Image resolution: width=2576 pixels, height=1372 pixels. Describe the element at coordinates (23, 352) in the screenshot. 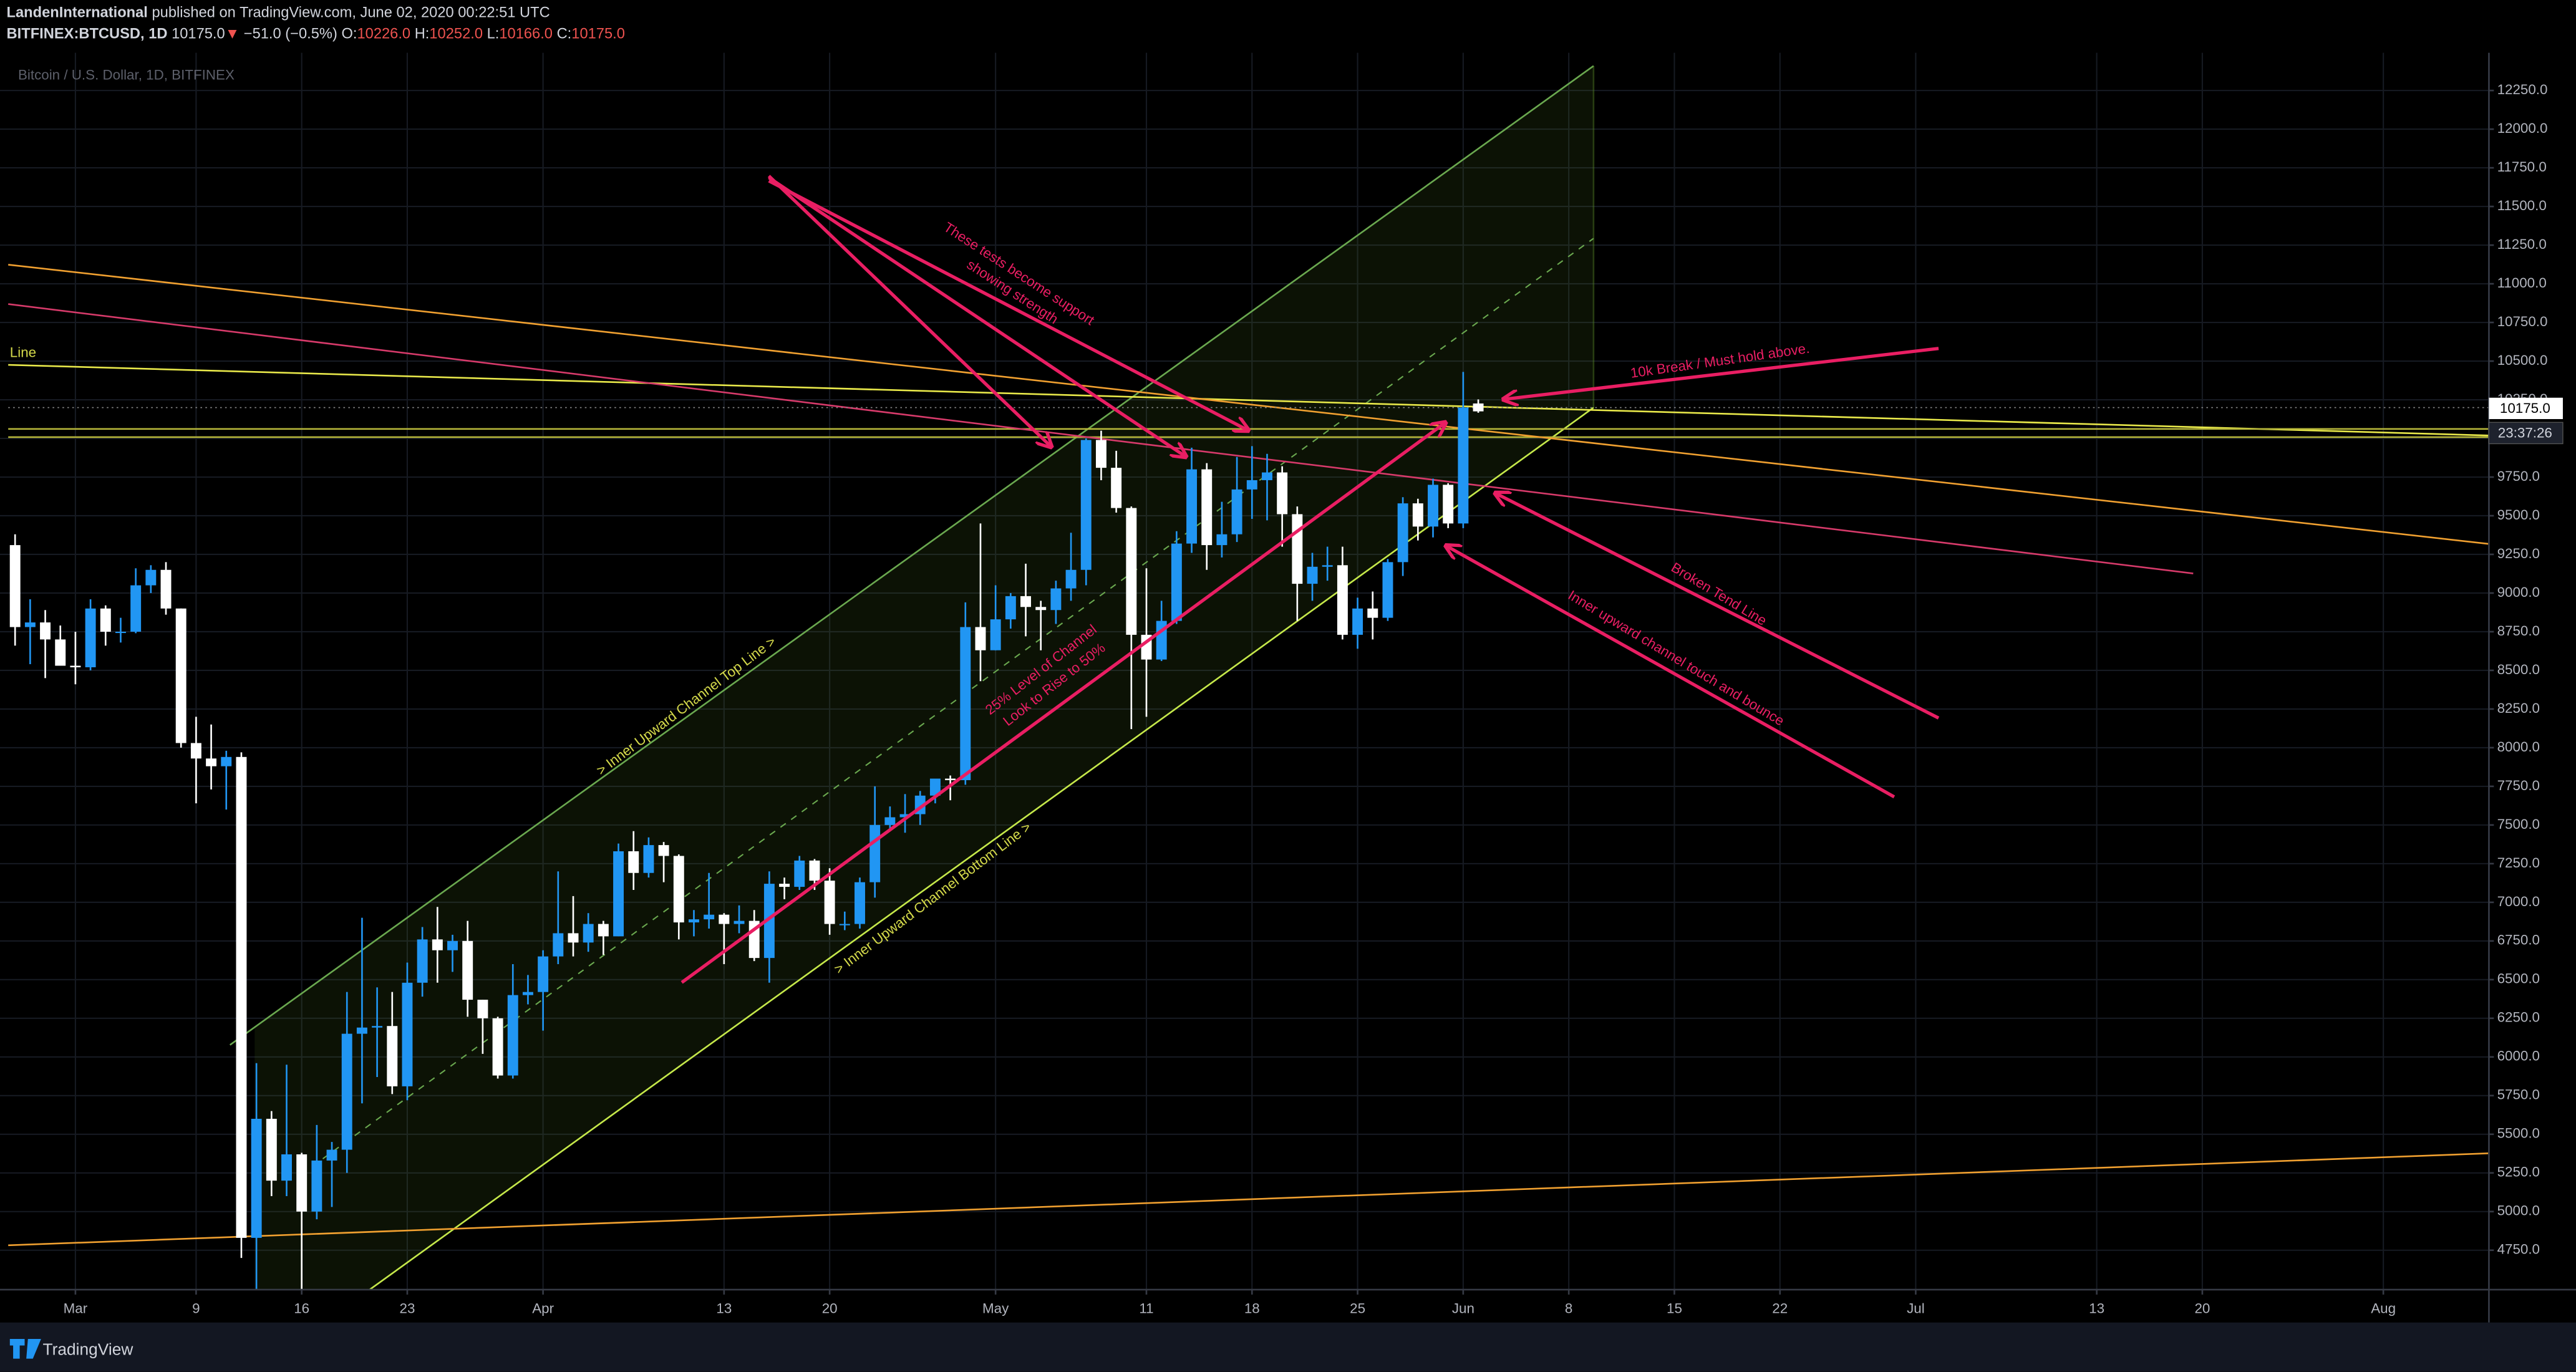

I see `annotation: Line` at that location.